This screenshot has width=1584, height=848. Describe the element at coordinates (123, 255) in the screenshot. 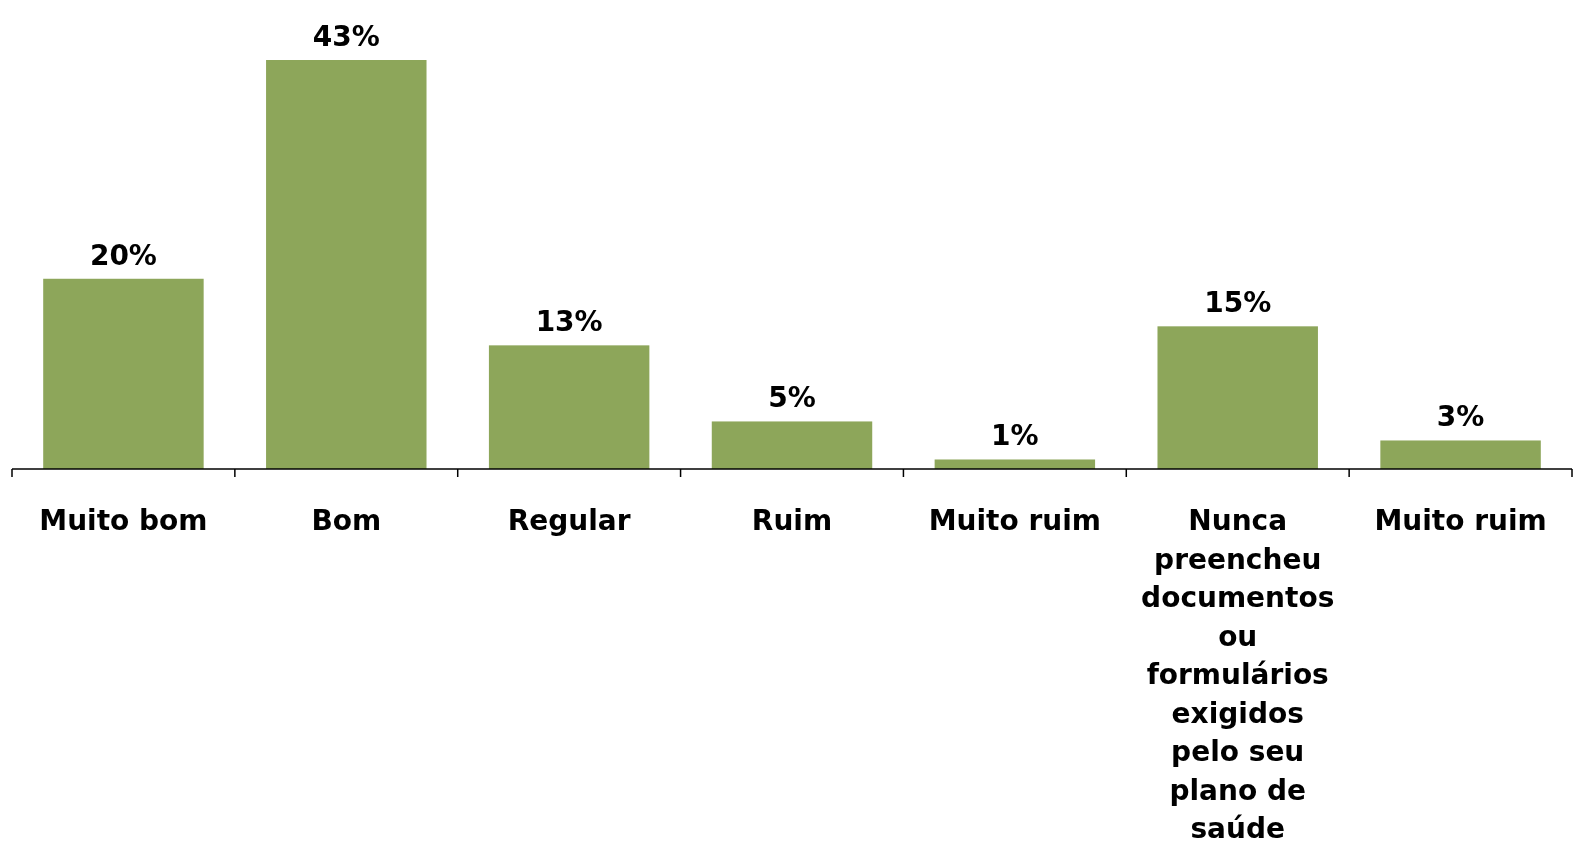

I see `data-label: 20%` at that location.